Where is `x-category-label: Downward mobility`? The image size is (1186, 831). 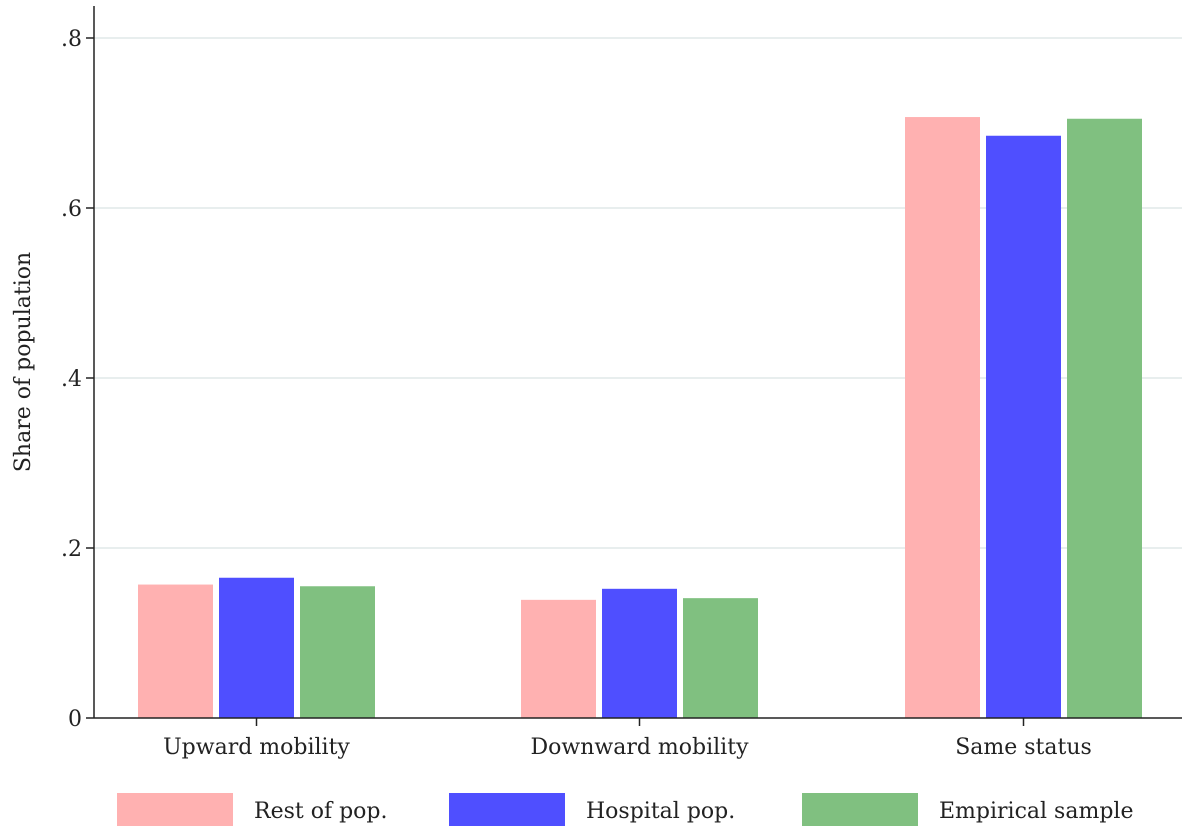 x-category-label: Downward mobility is located at coordinates (640, 747).